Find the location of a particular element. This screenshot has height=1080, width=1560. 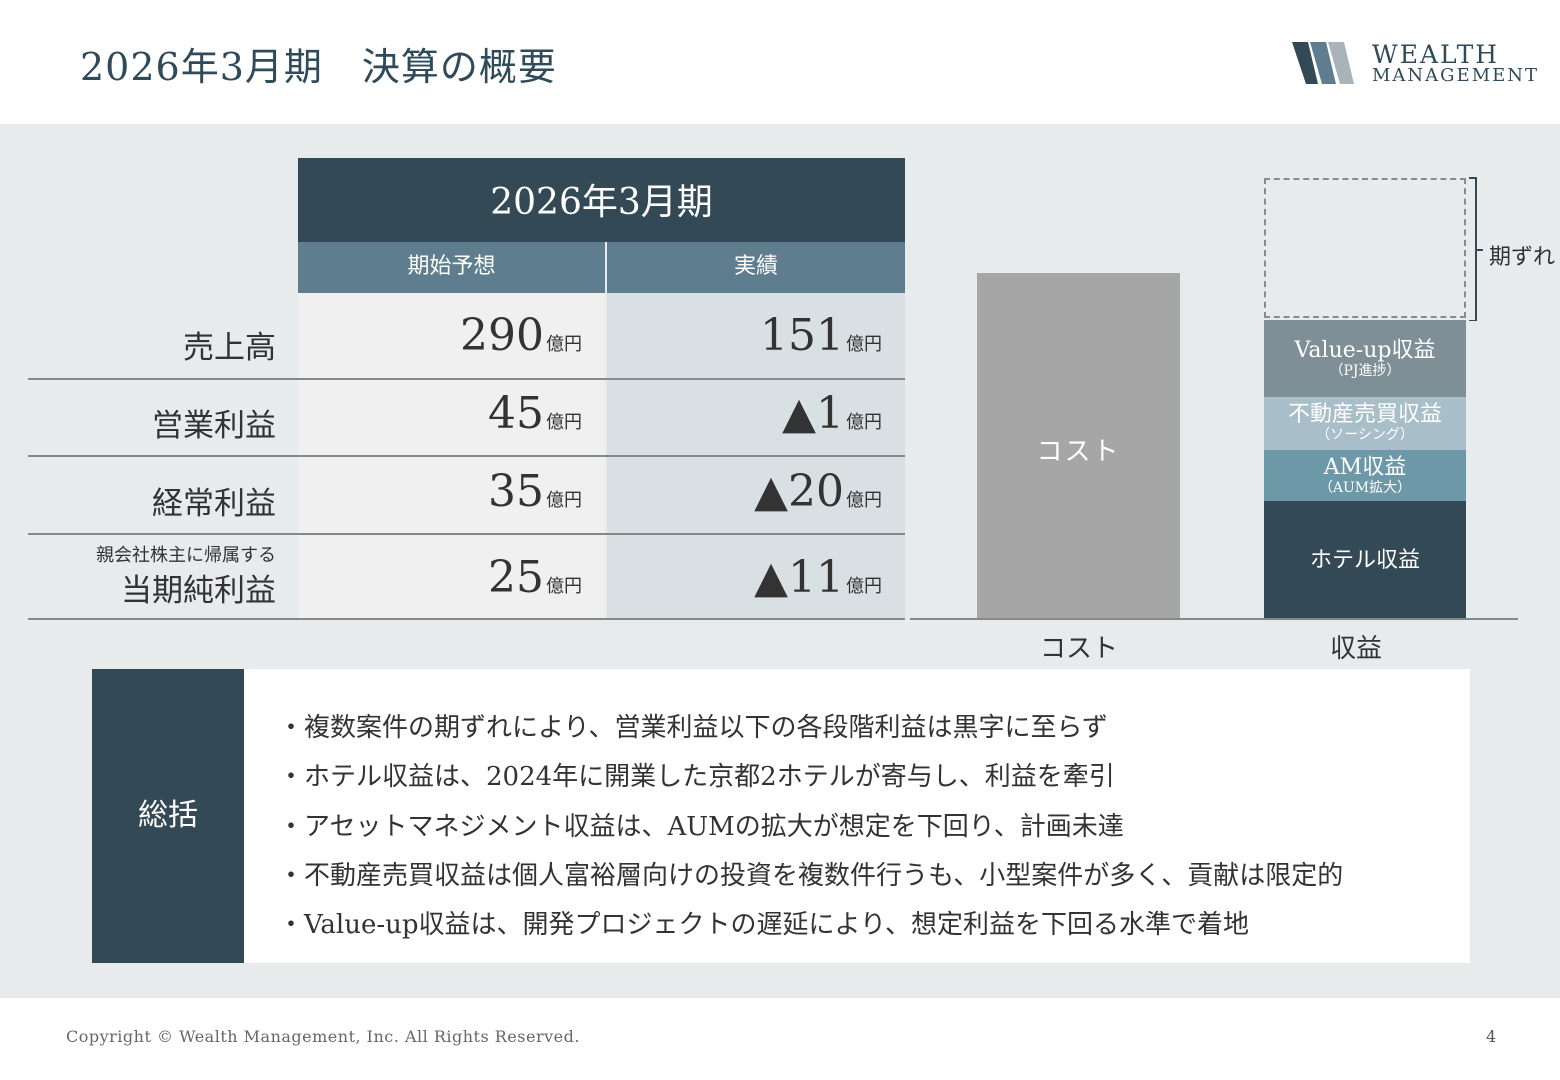

bar-cost: コスト is located at coordinates (1078, 446).